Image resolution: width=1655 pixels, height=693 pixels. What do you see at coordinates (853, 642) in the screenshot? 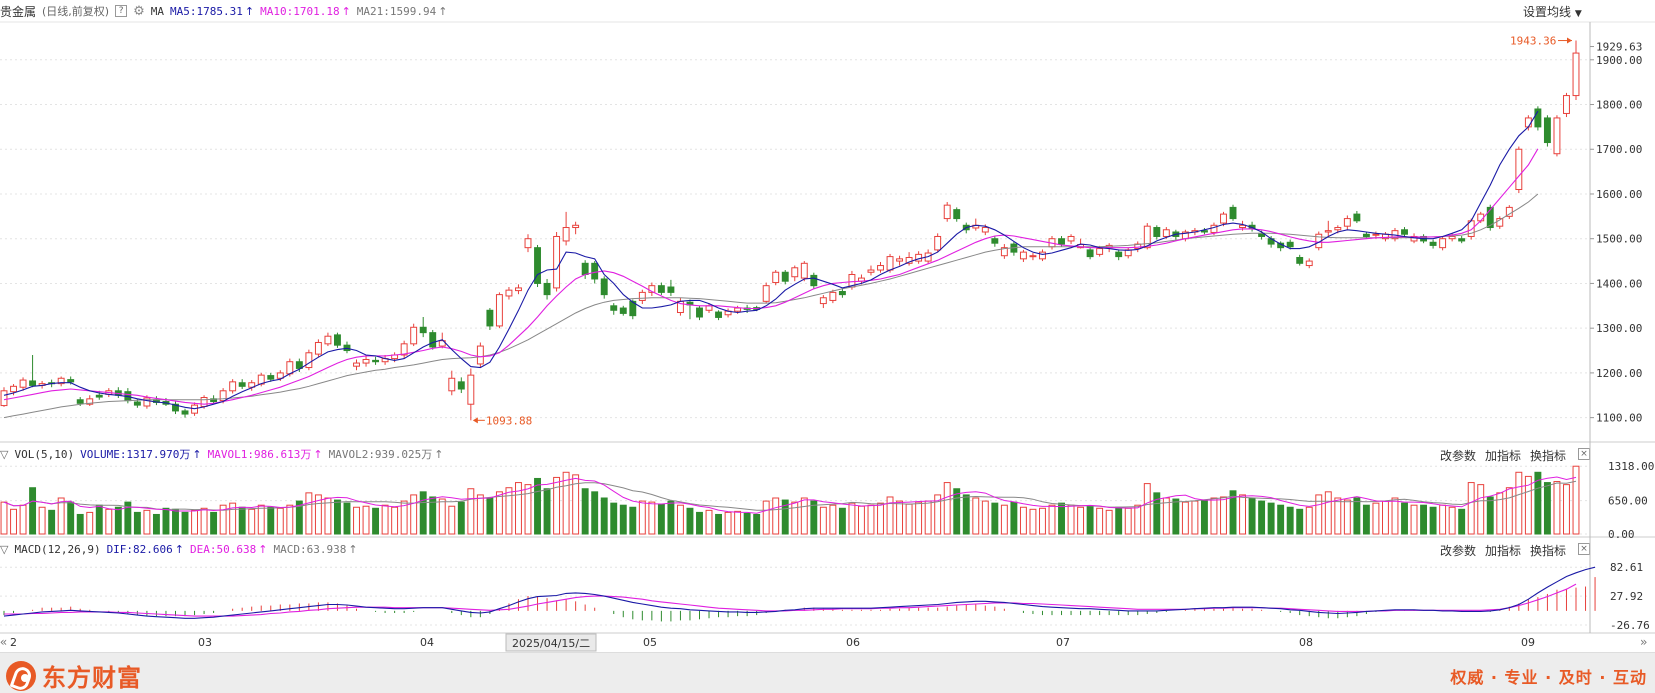
I see `x-tick-label: 06` at bounding box center [853, 642].